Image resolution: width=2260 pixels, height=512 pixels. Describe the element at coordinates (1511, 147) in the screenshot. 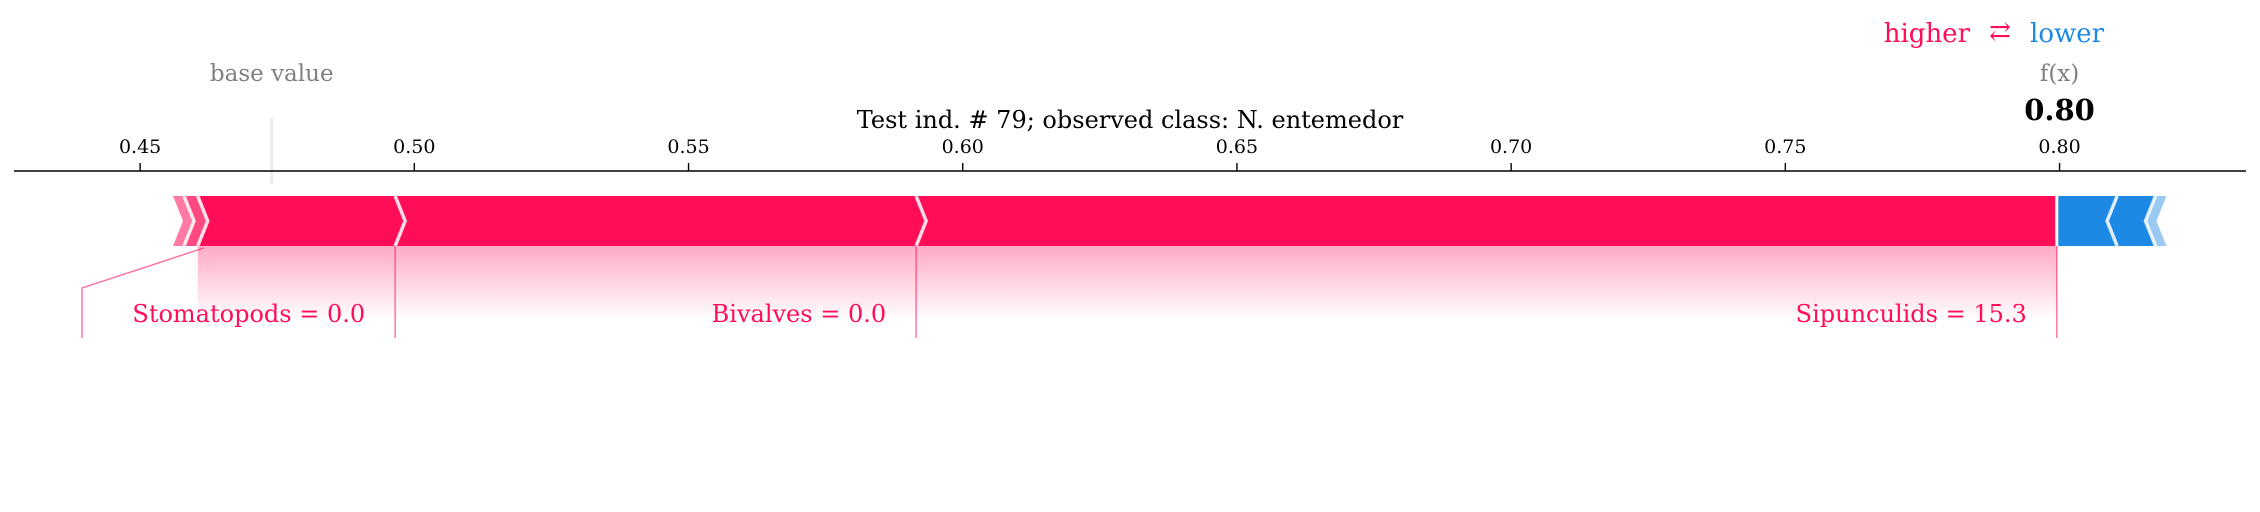

I see `x-tick-label: 0.70` at that location.